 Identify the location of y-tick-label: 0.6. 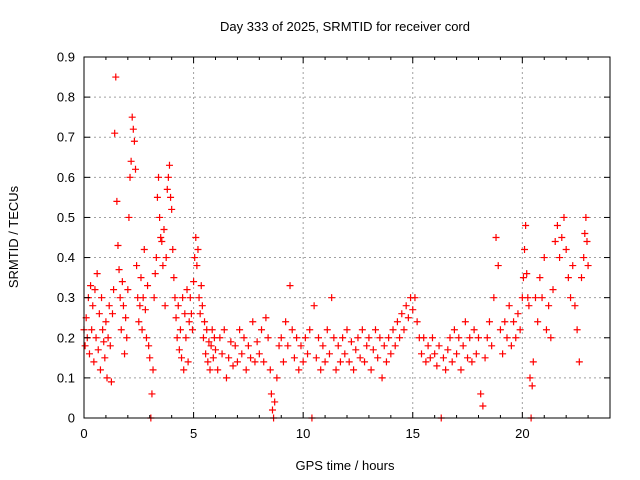
(66, 177).